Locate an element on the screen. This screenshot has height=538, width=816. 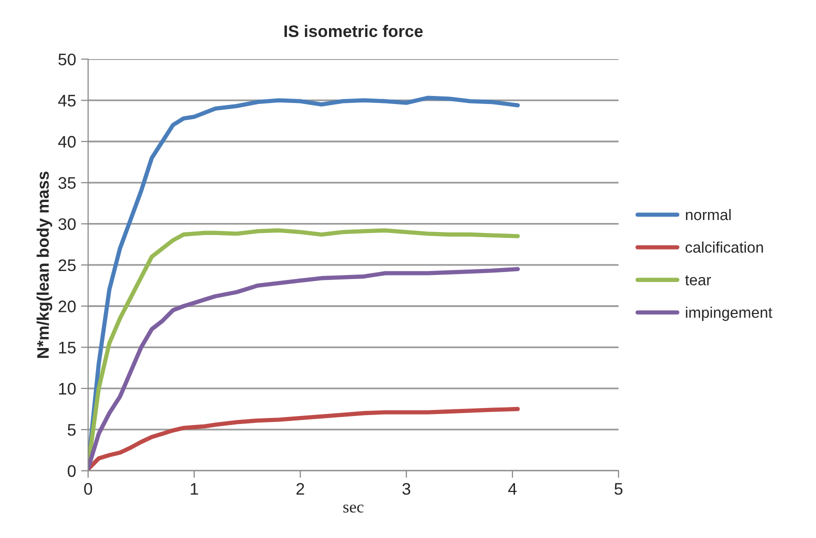
y-tick-label: 15 is located at coordinates (67, 348).